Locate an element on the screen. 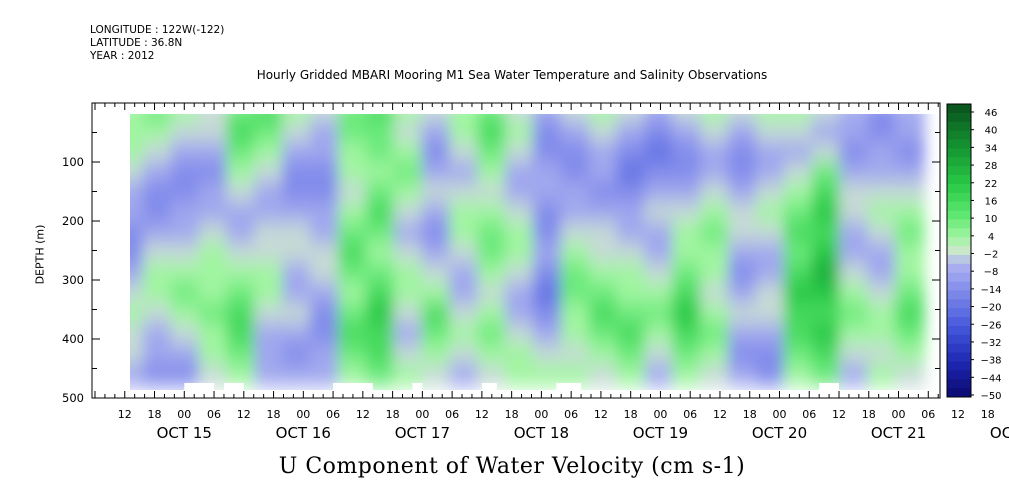  colorbar-label: −50 is located at coordinates (990, 396).